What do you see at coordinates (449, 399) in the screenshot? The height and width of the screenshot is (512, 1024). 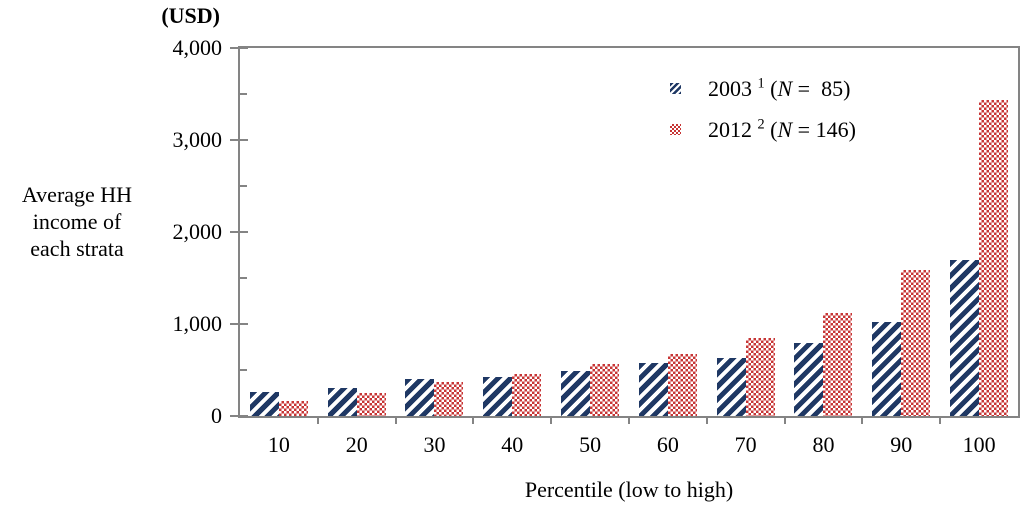 I see `bar-2012-p30` at bounding box center [449, 399].